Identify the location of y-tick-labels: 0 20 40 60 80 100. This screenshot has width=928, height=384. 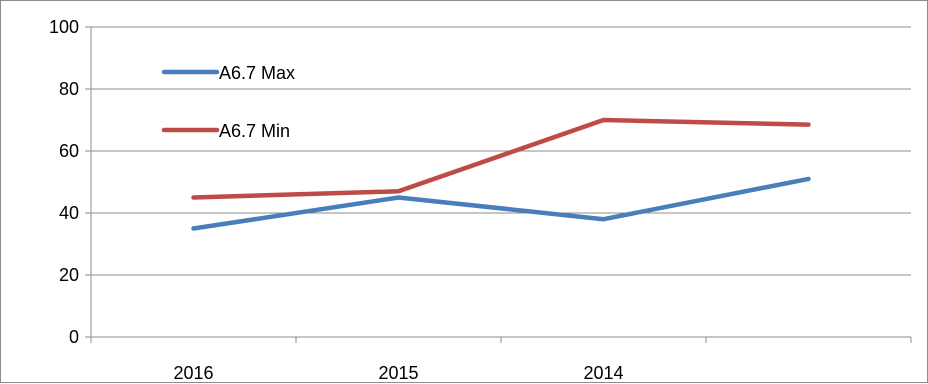
(64, 182).